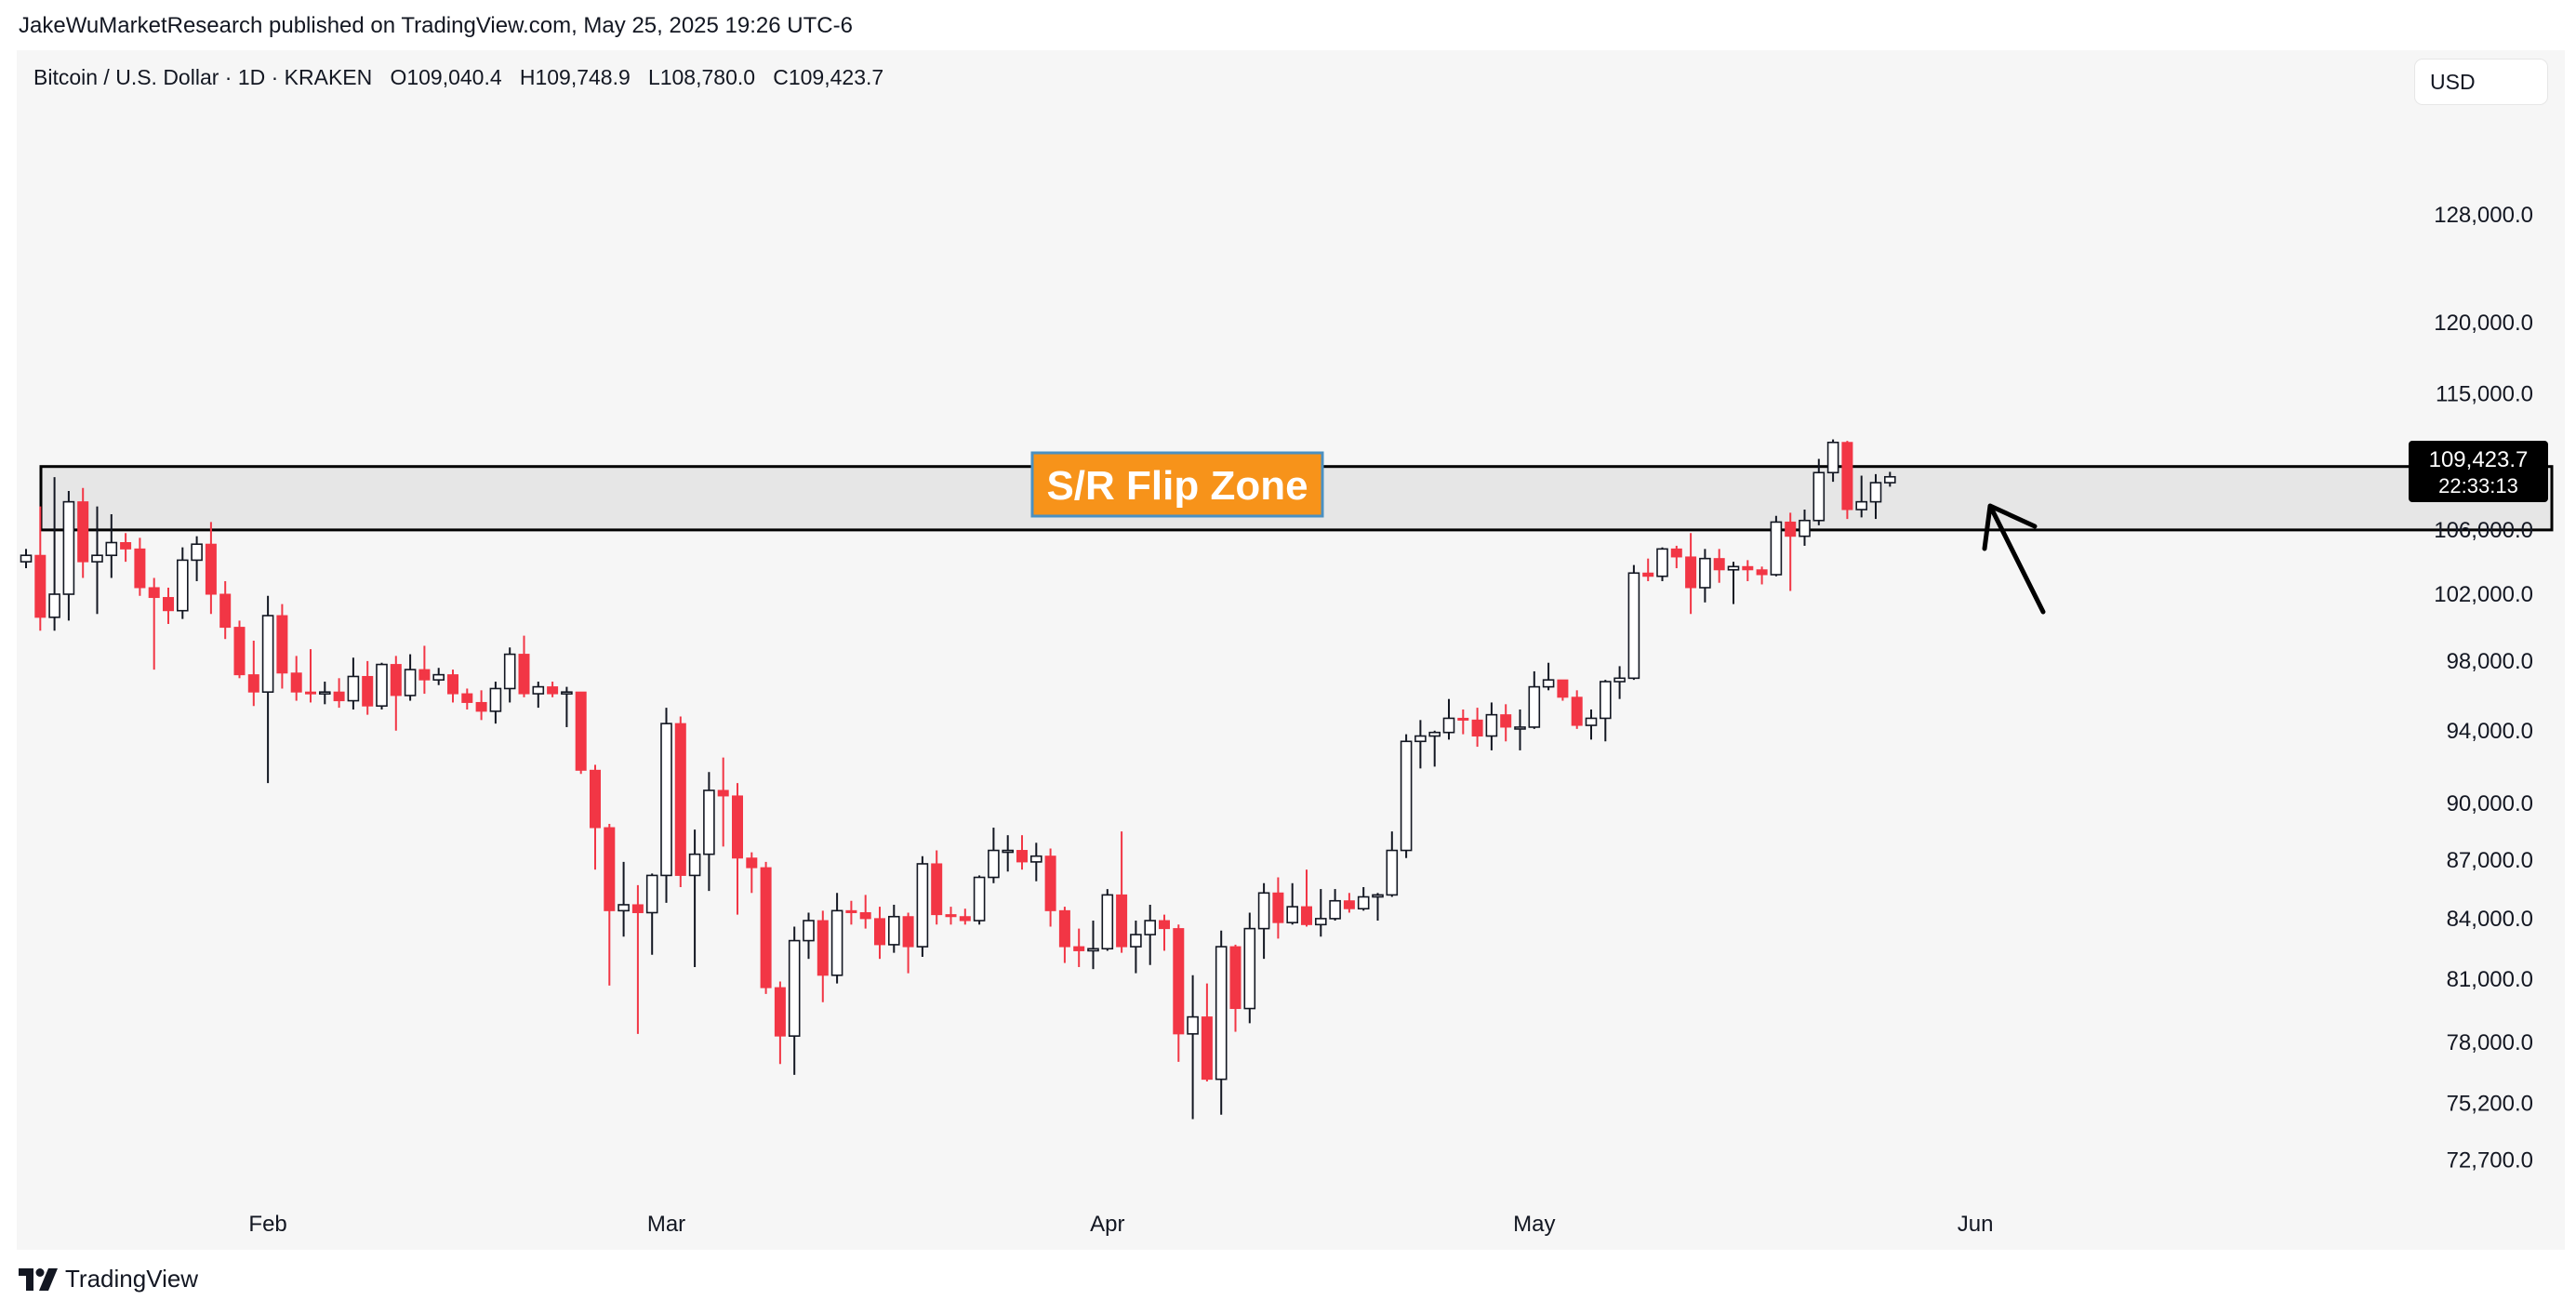 Image resolution: width=2576 pixels, height=1313 pixels. What do you see at coordinates (2490, 979) in the screenshot?
I see `y-tick-label: 81,000.0` at bounding box center [2490, 979].